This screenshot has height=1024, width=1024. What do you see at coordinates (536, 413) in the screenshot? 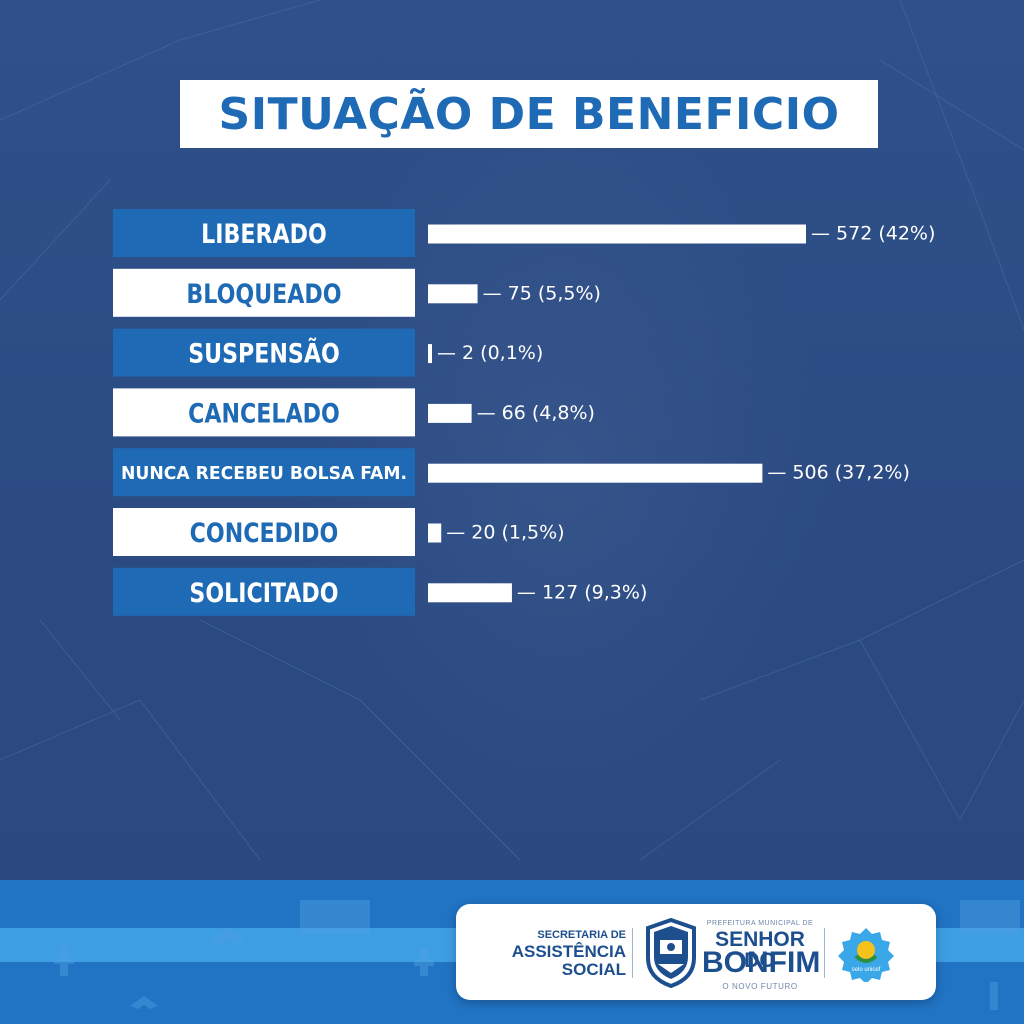
I see `data-label: — 66 (4,8%)` at bounding box center [536, 413].